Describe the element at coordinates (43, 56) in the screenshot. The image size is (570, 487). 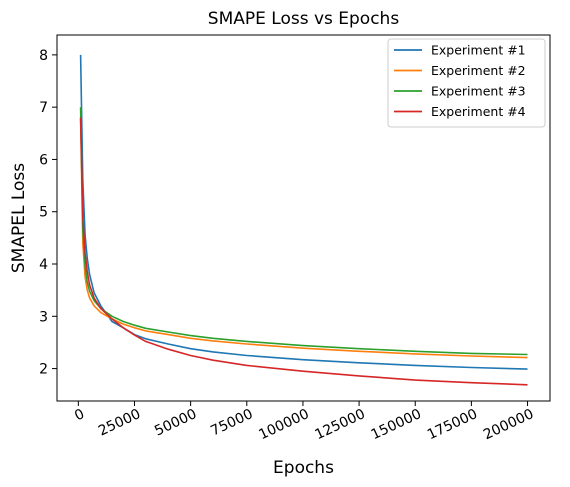
I see `y-tick-label: 8` at that location.